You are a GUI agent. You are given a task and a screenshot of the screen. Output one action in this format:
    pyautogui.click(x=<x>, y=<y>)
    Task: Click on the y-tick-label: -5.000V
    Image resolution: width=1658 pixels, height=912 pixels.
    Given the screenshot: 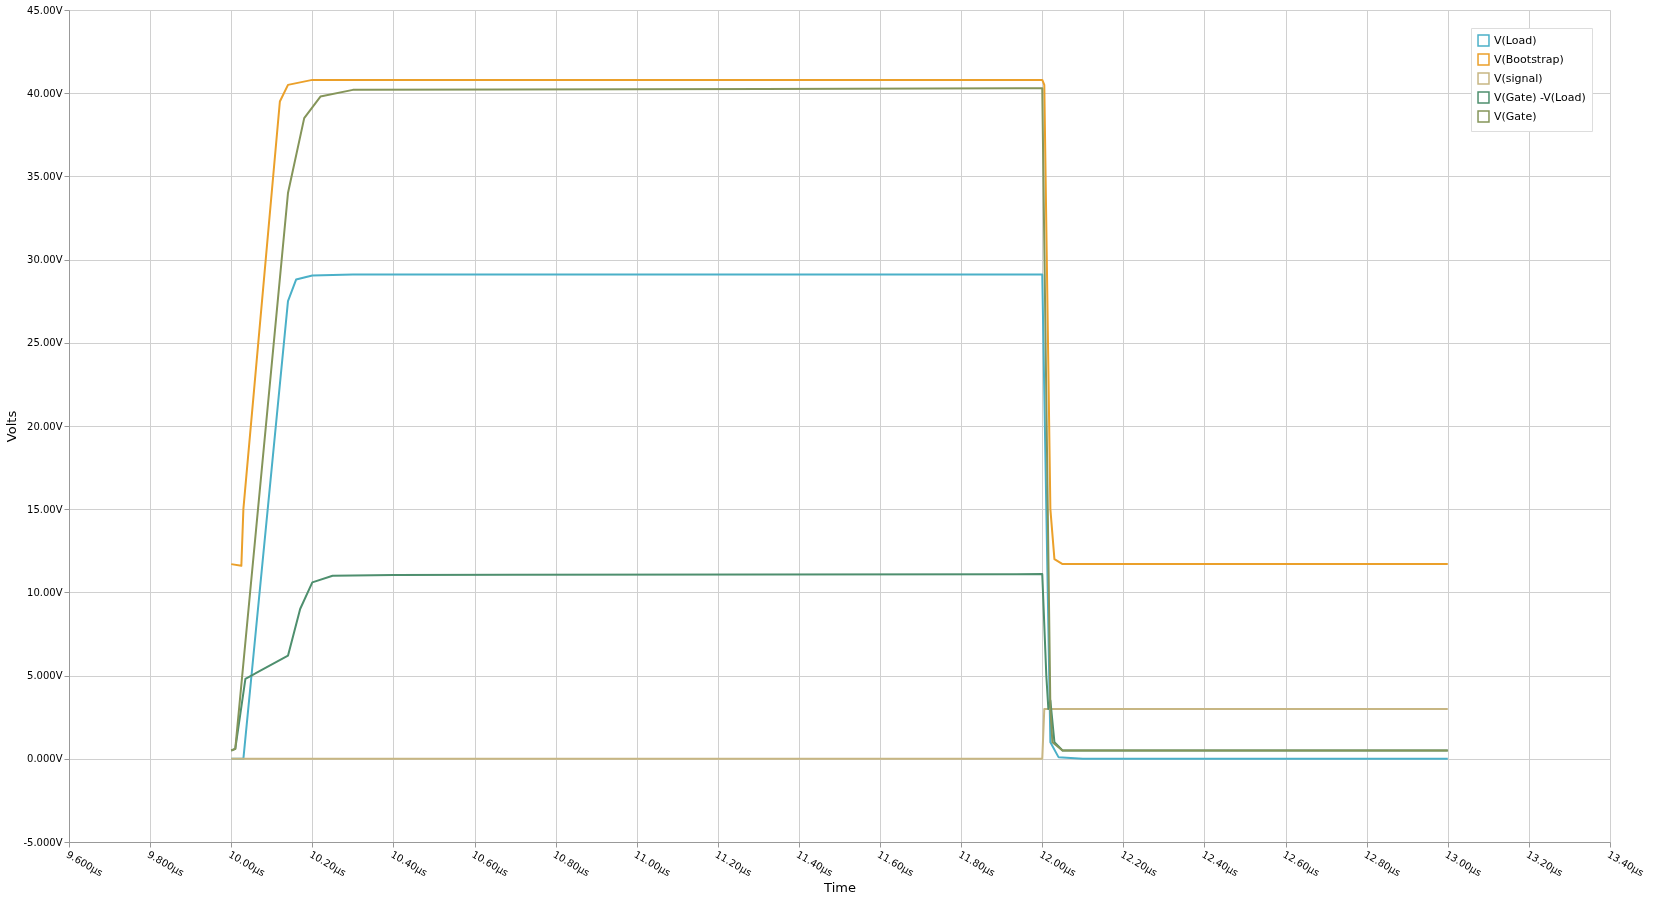 What is the action you would take?
    pyautogui.click(x=43, y=842)
    